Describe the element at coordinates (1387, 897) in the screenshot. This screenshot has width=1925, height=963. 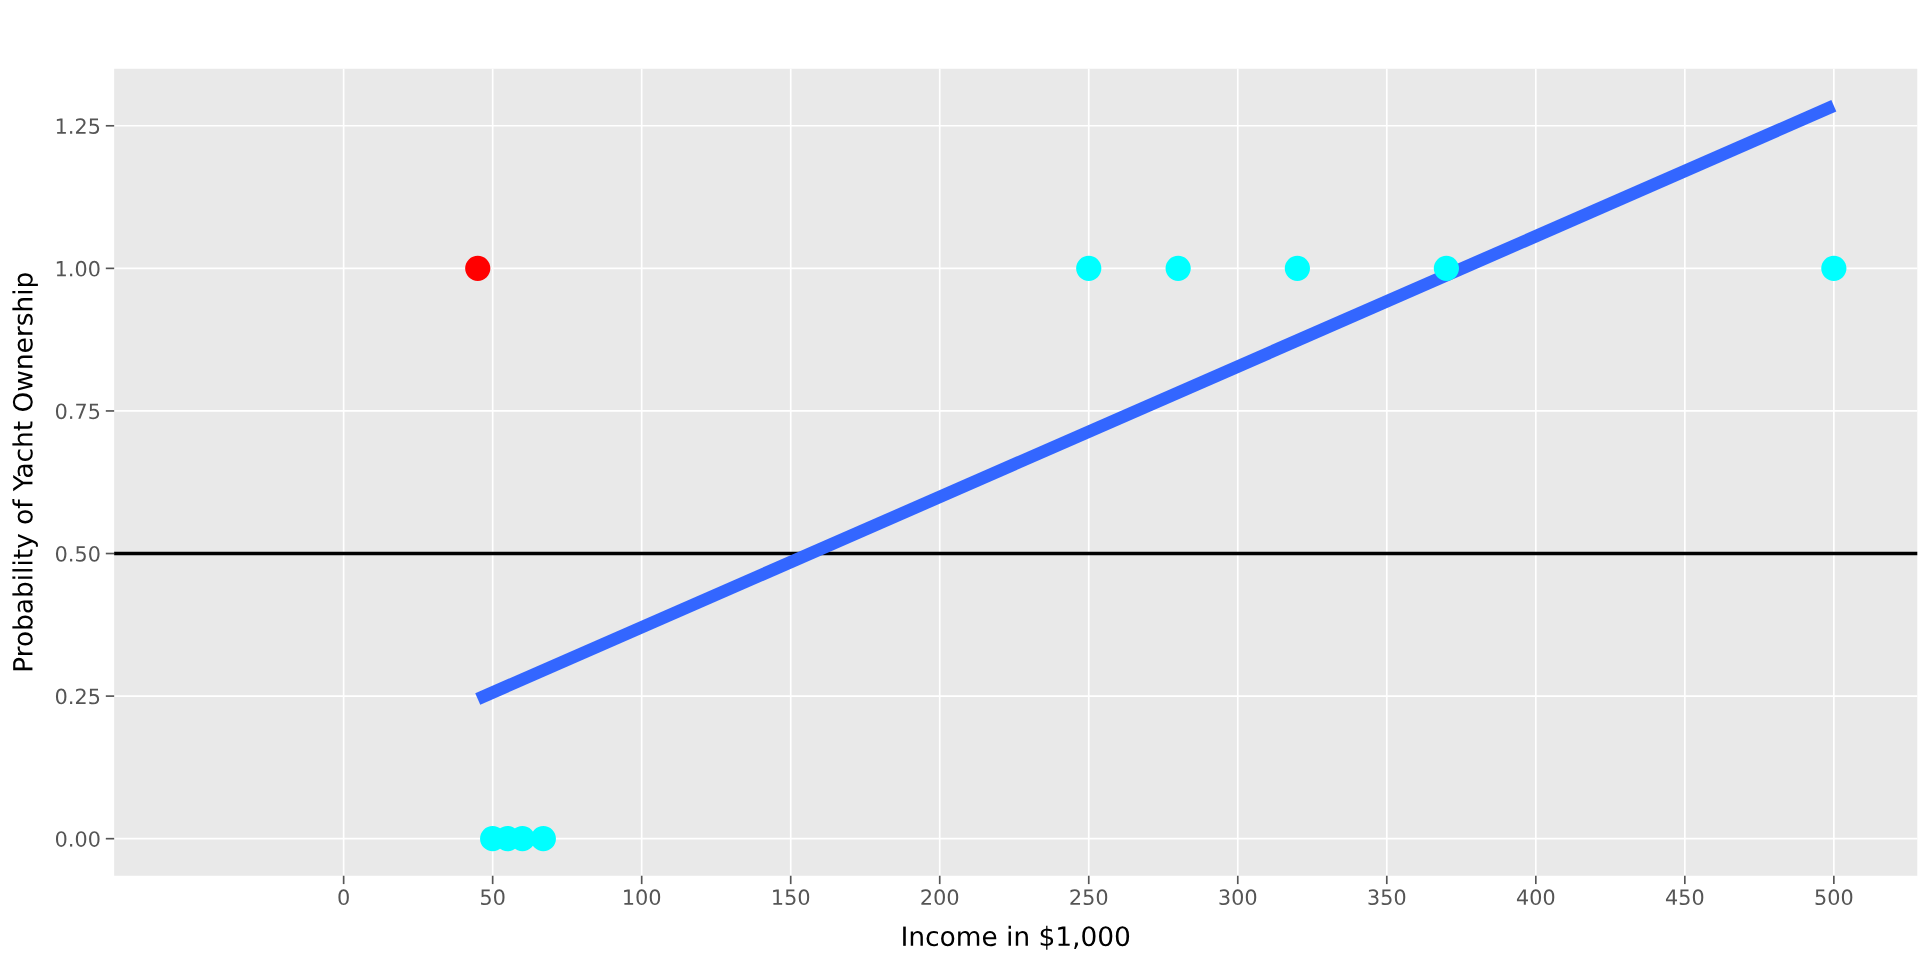
I see `x-tick-label: 350` at that location.